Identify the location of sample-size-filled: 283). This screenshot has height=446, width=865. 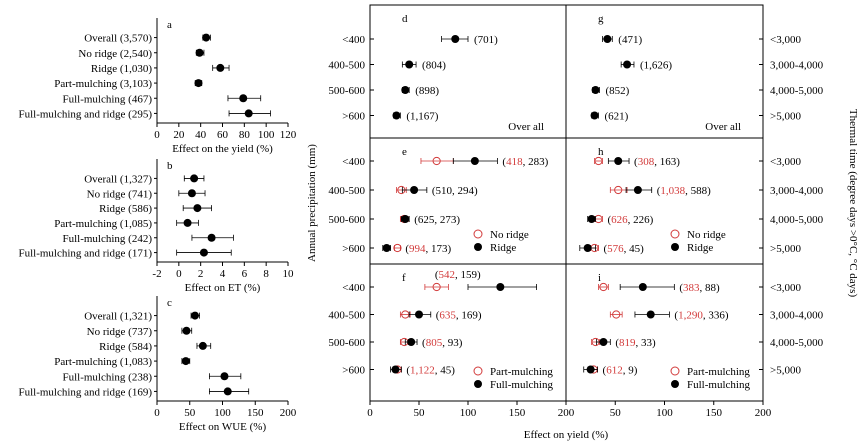
(538, 162).